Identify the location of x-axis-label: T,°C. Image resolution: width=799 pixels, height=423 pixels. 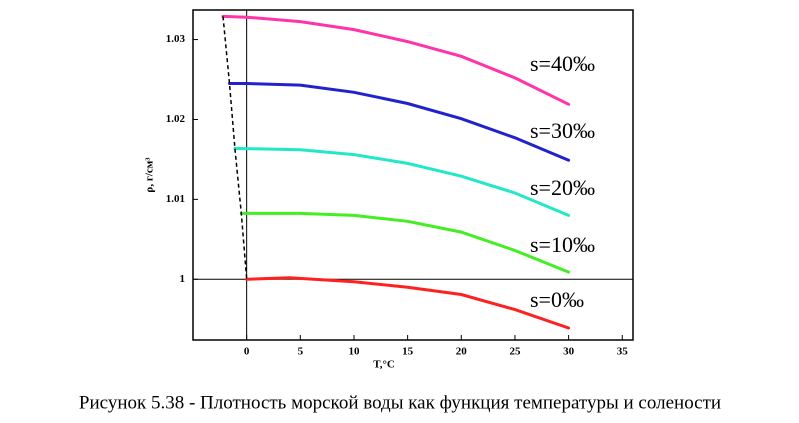
(384, 365).